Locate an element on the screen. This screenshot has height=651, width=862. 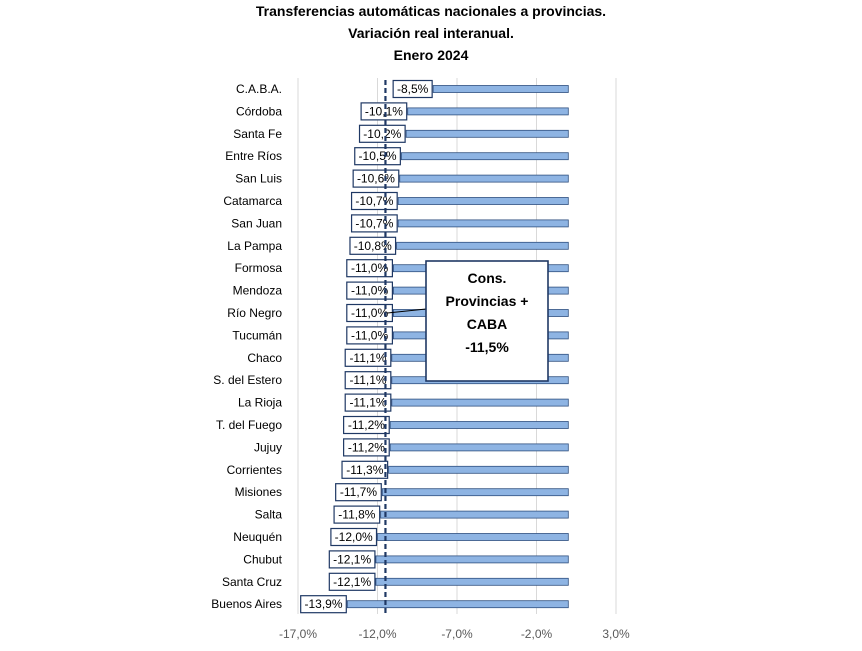
annotation-line-3: -11,5% is located at coordinates (487, 347).